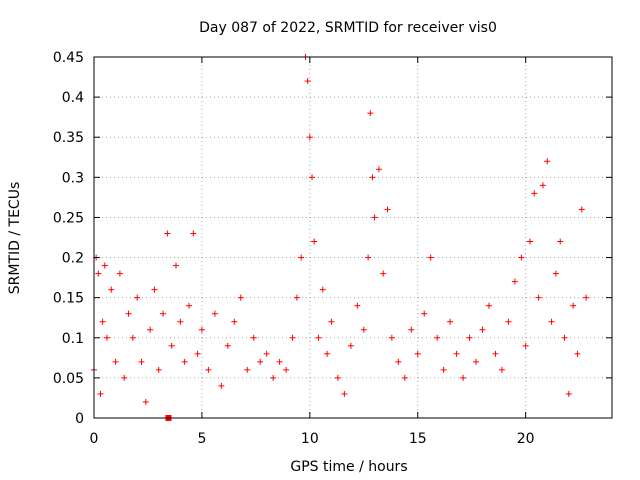 Image resolution: width=640 pixels, height=480 pixels. I want to click on y-tick-label: 0.45, so click(68, 58).